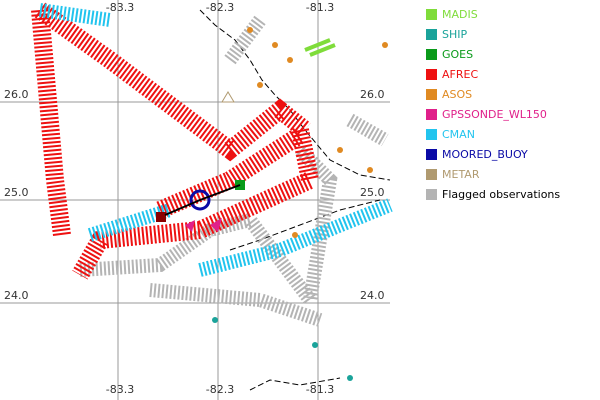 Image resolution: width=600 pixels, height=400 pixels. I want to click on metar-marker, so click(228, 97).